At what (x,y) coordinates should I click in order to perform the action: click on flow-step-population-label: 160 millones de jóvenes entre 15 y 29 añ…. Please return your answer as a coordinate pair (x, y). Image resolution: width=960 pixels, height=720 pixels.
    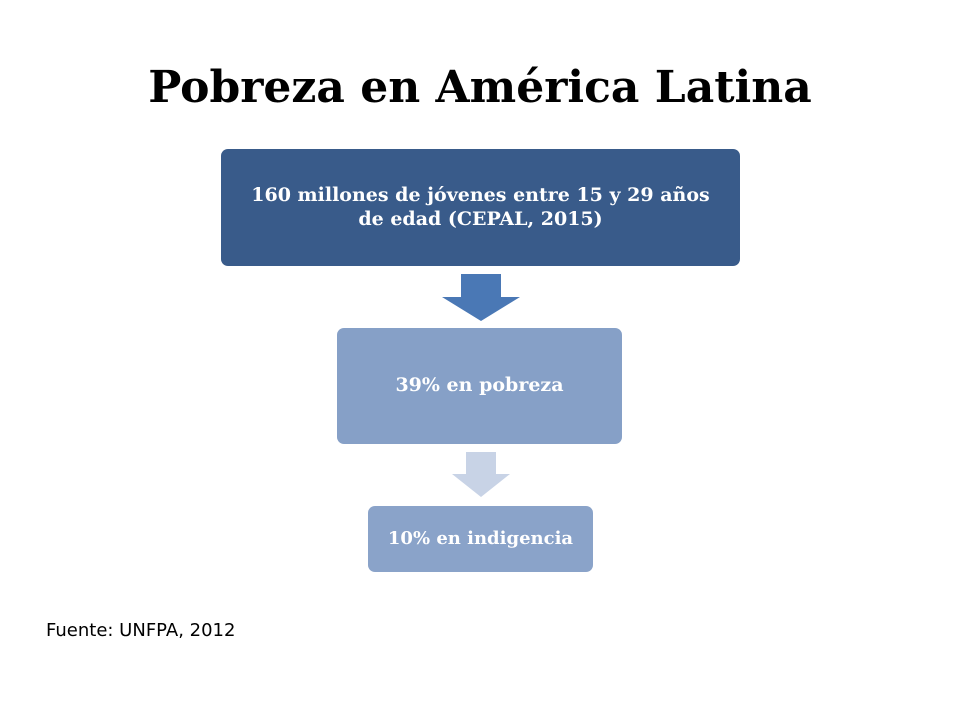
    Looking at the image, I should click on (480, 206).